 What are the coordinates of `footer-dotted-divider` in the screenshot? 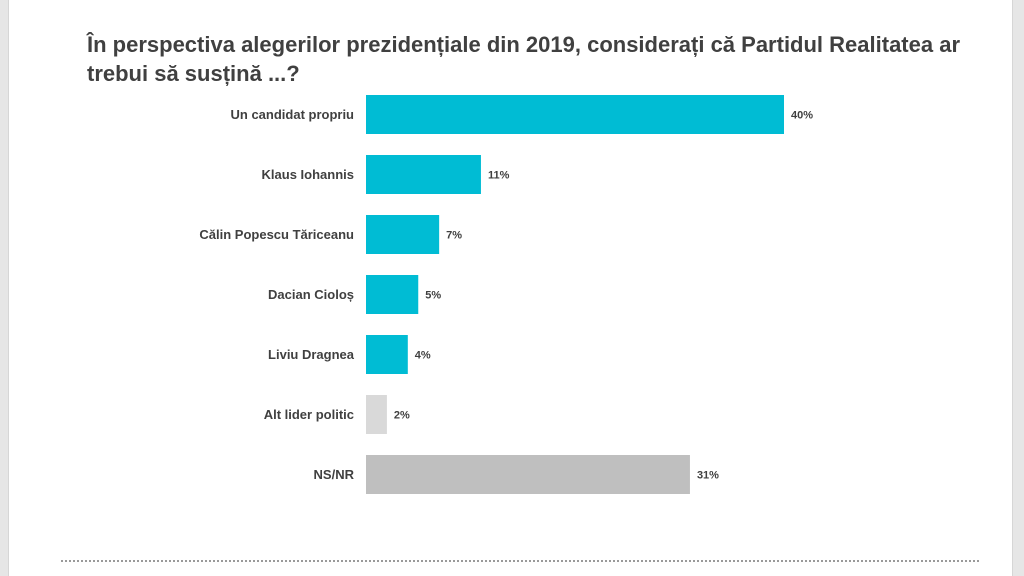 It's located at (520, 561).